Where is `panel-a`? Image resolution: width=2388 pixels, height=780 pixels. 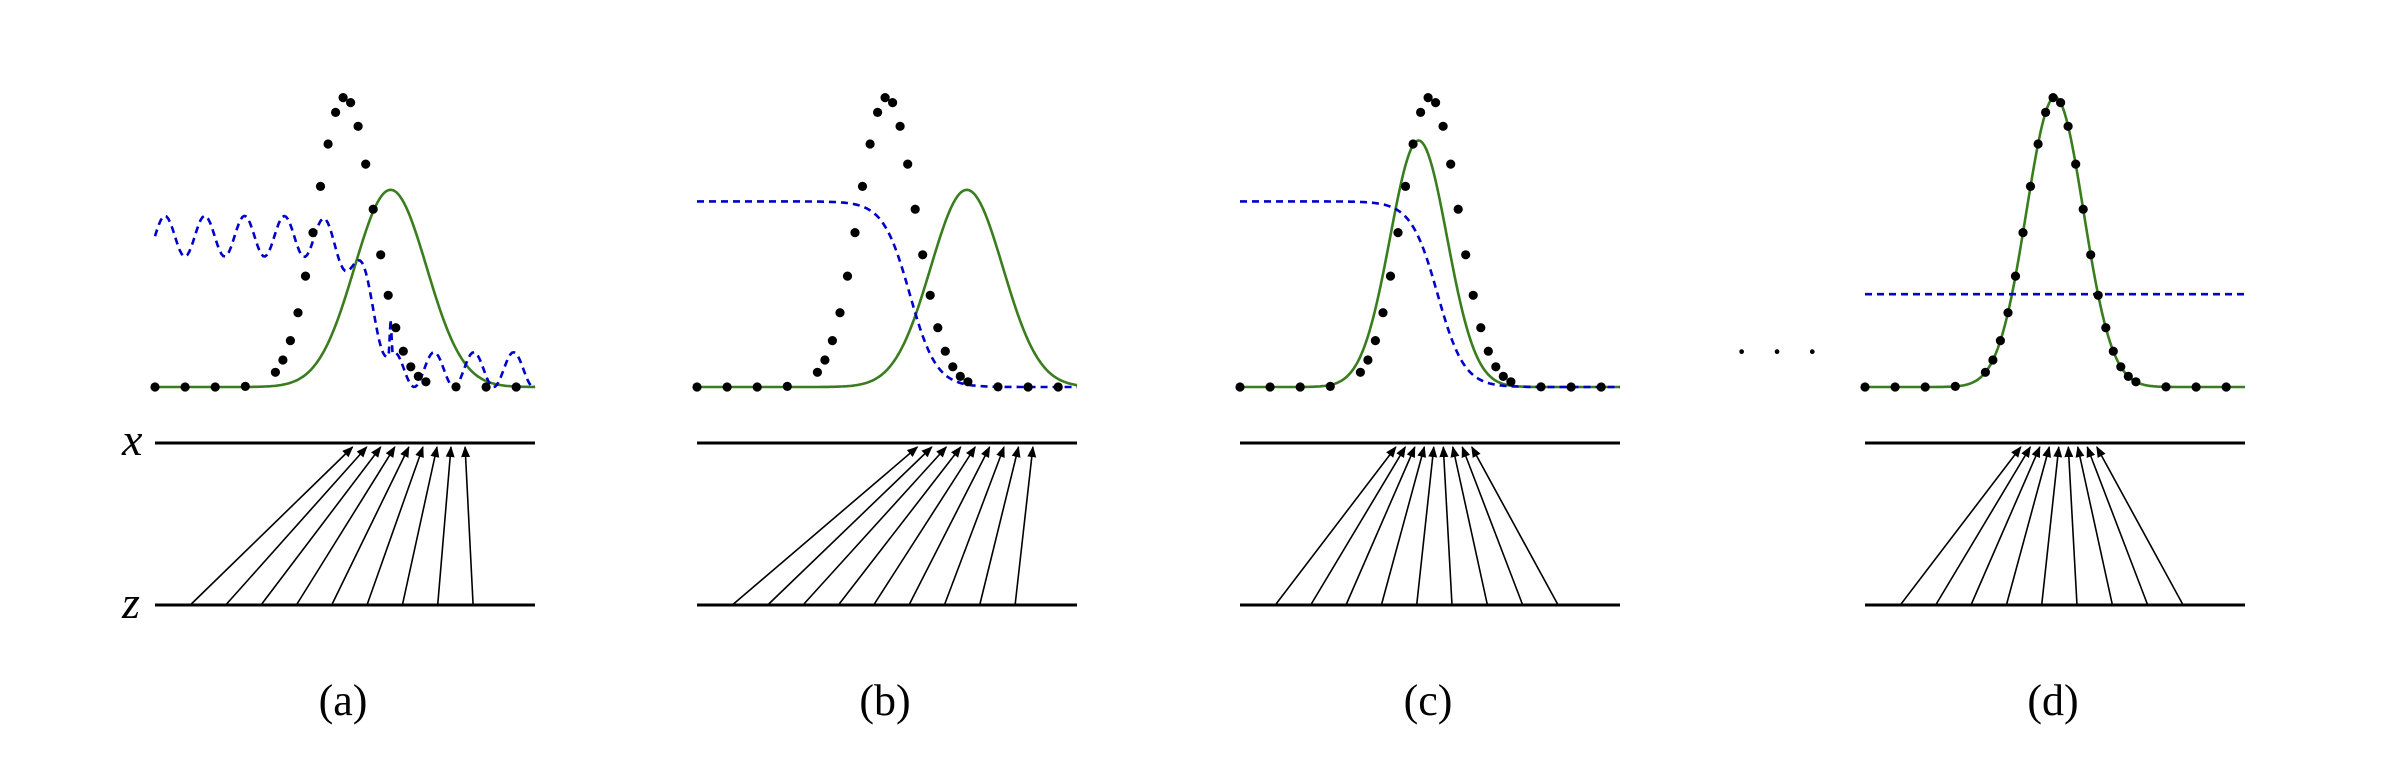 panel-a is located at coordinates (343, 350).